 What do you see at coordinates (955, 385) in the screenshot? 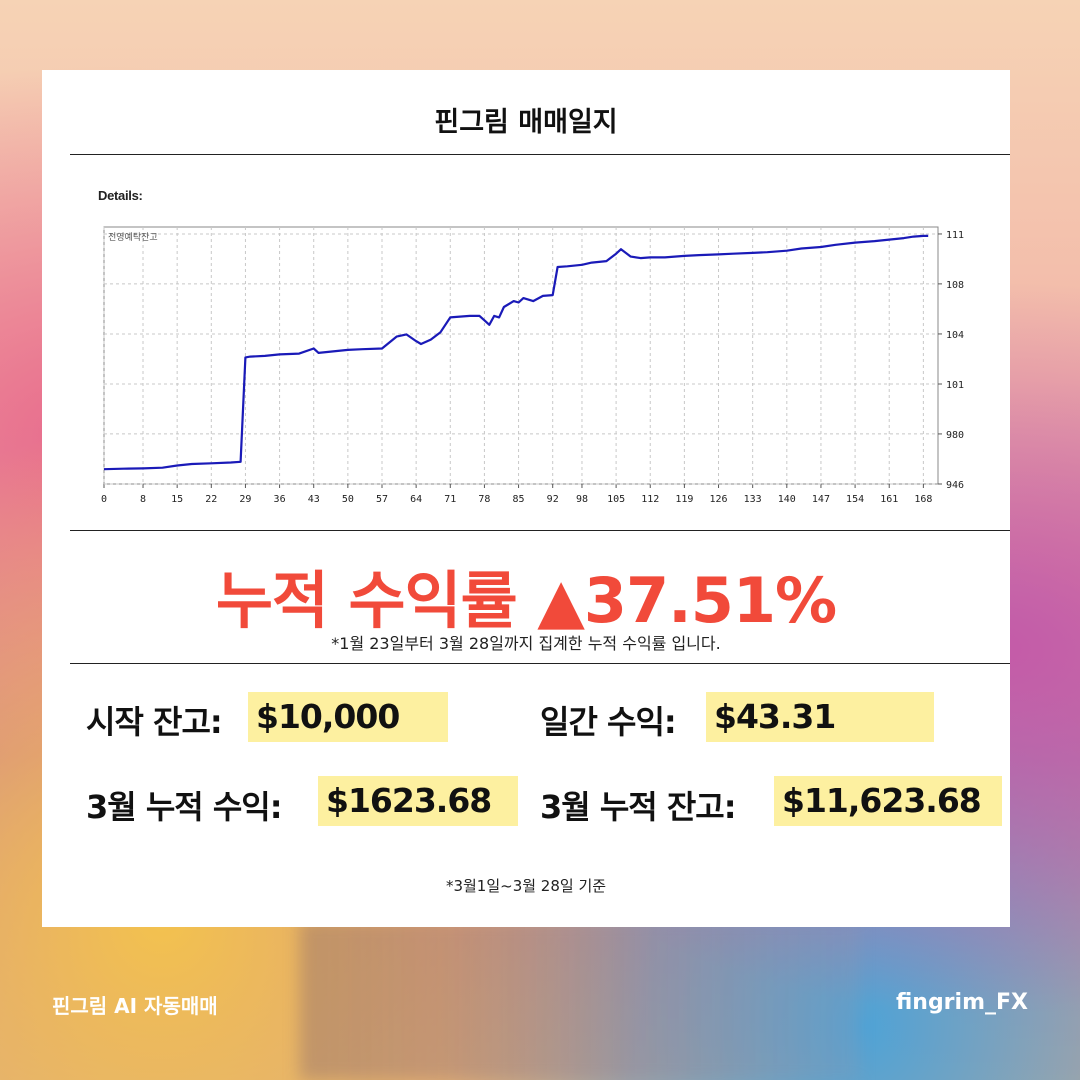
I see `y-tick-label: 10140` at bounding box center [955, 385].